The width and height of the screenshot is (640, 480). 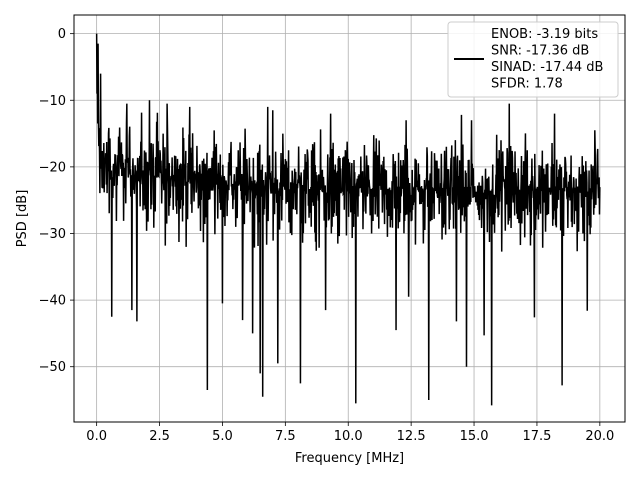 What do you see at coordinates (62, 34) in the screenshot?
I see `y-tick-label: 0` at bounding box center [62, 34].